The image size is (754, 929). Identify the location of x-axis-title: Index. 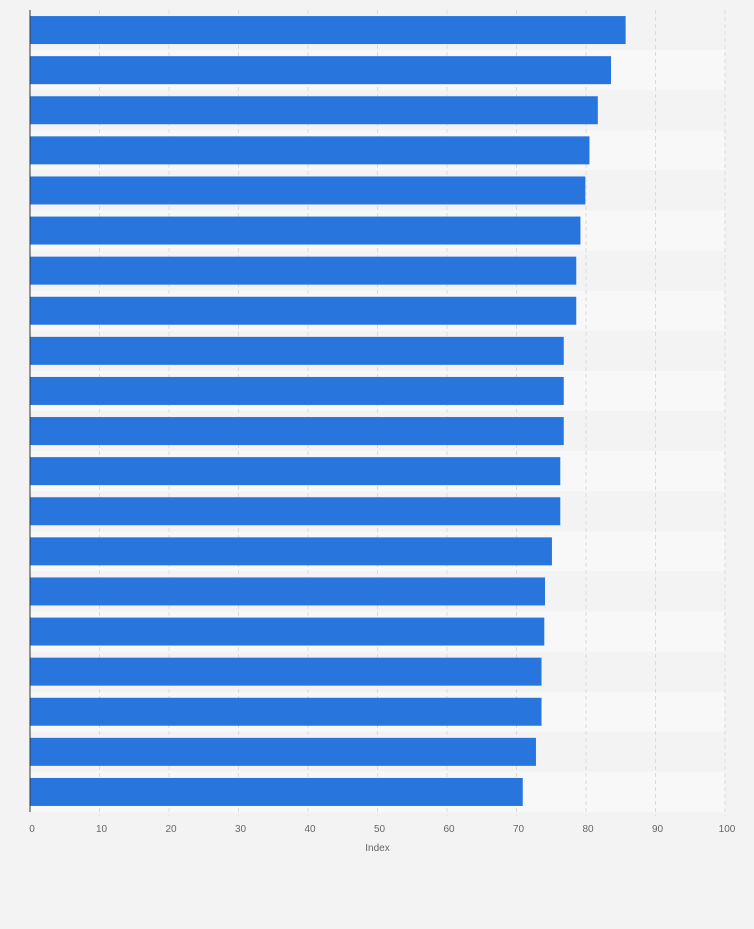
(377, 848).